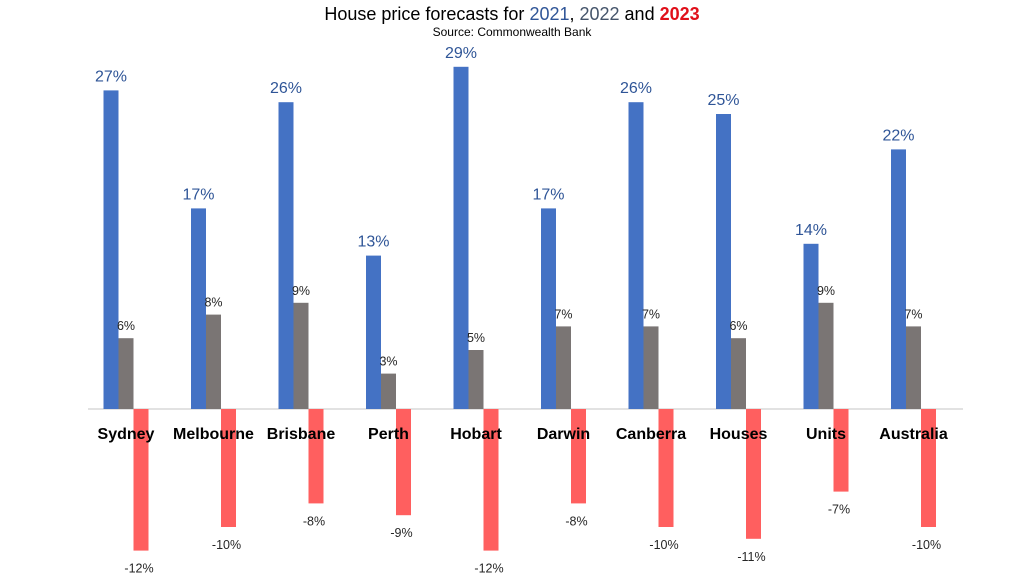 This screenshot has width=1024, height=576. Describe the element at coordinates (753, 474) in the screenshot. I see `bar-2023-houses` at that location.